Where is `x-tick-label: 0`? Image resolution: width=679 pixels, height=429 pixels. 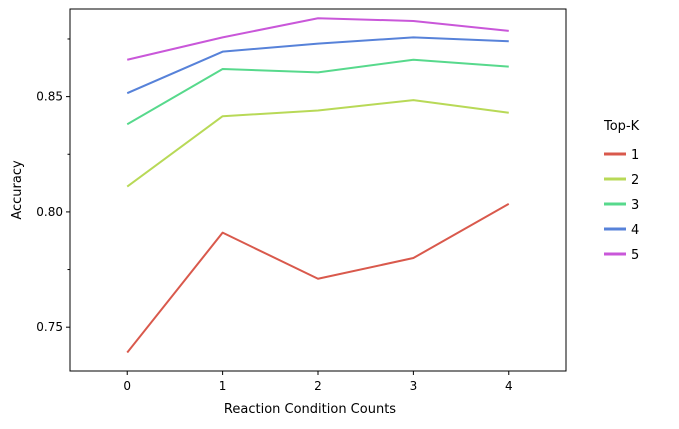
x-tick-label: 0 is located at coordinates (127, 386).